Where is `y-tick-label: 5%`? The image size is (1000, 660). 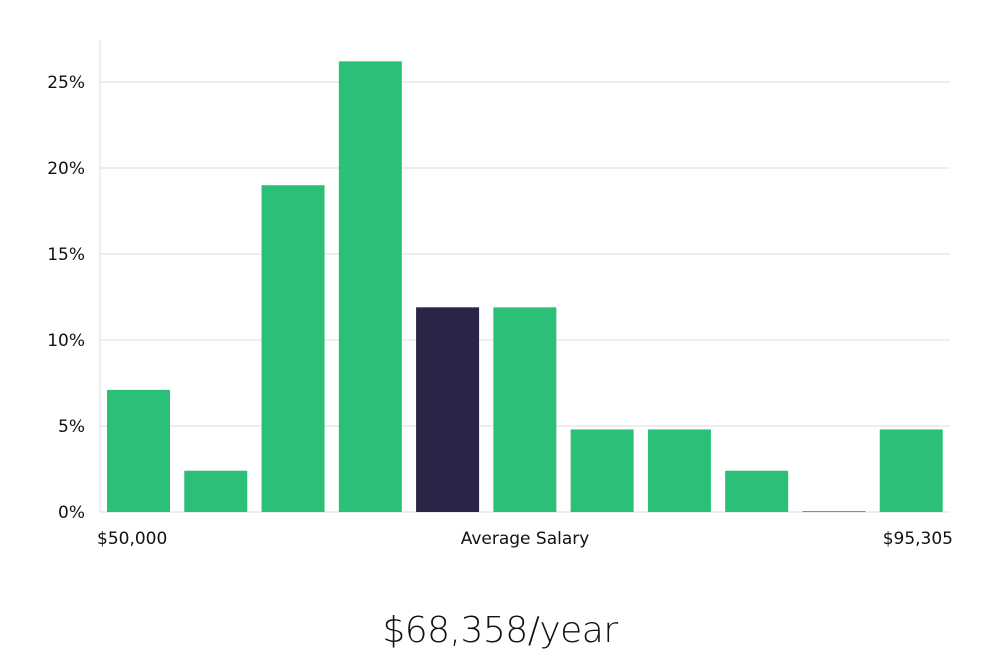
y-tick-label: 5% is located at coordinates (71, 427).